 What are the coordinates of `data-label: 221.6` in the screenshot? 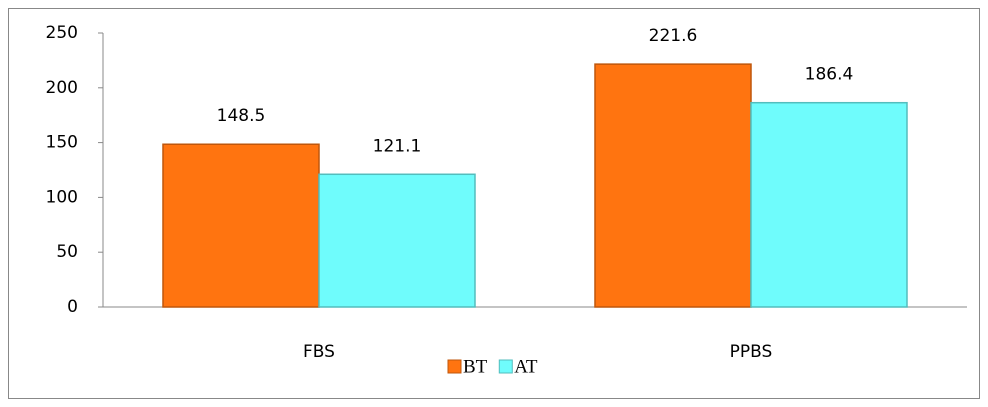 It's located at (673, 36).